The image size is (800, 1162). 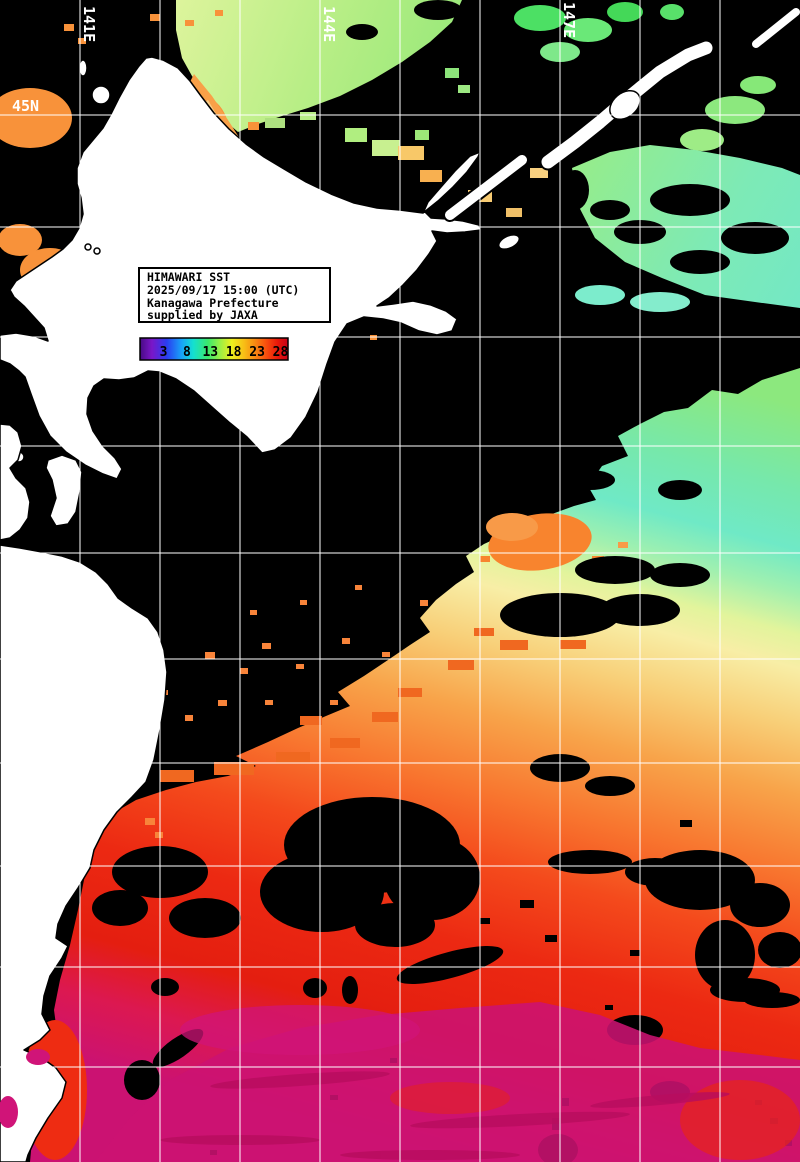 I want to click on island-rishiri, so click(x=101, y=95).